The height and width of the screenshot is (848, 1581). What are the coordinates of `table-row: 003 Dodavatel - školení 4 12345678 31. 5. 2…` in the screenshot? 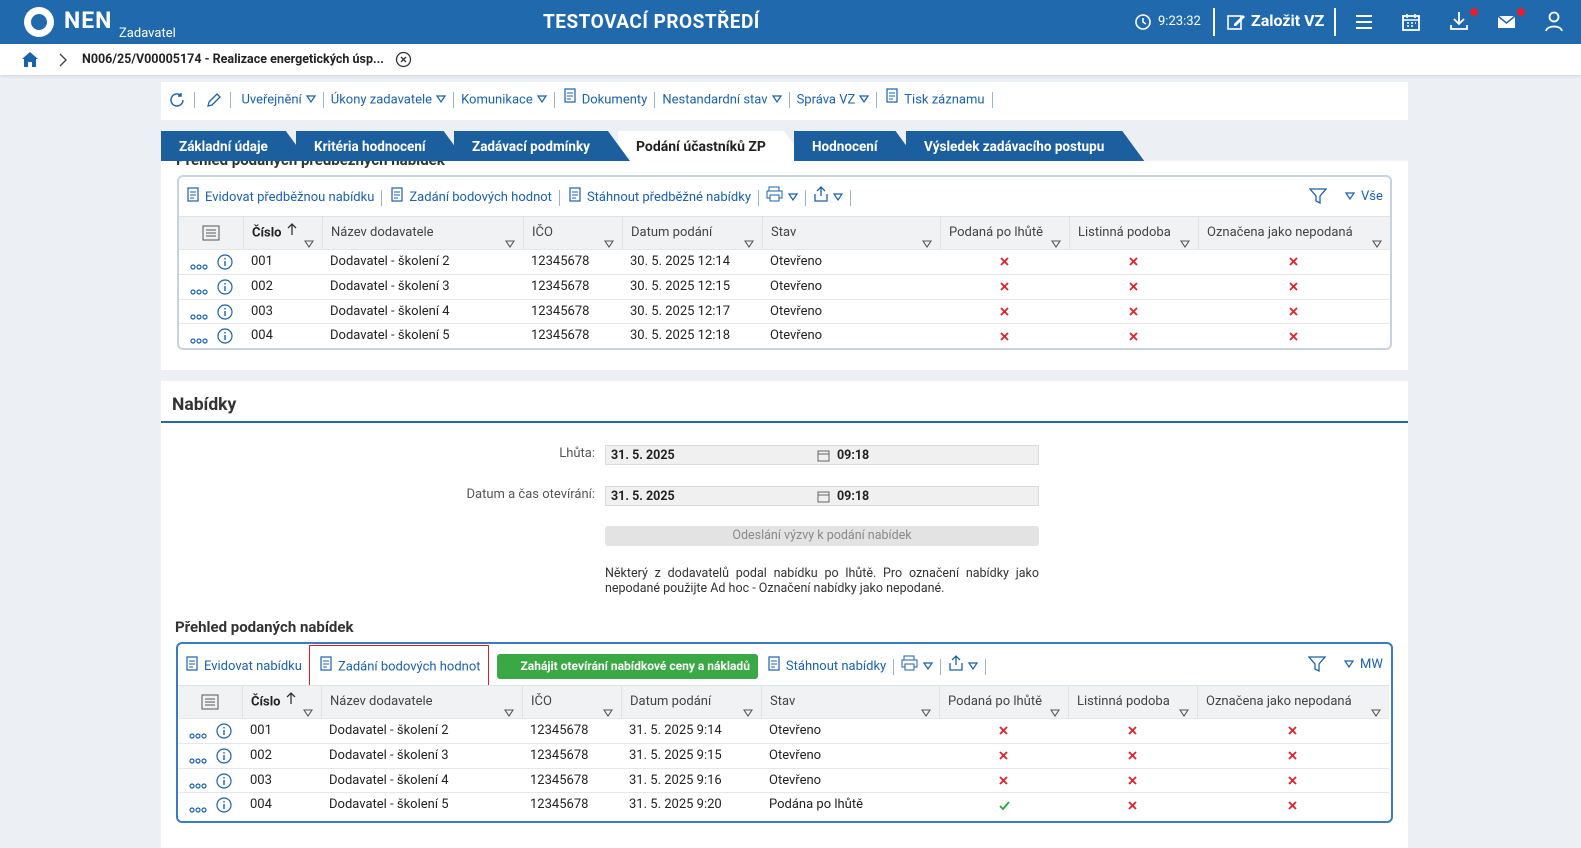 It's located at (783, 780).